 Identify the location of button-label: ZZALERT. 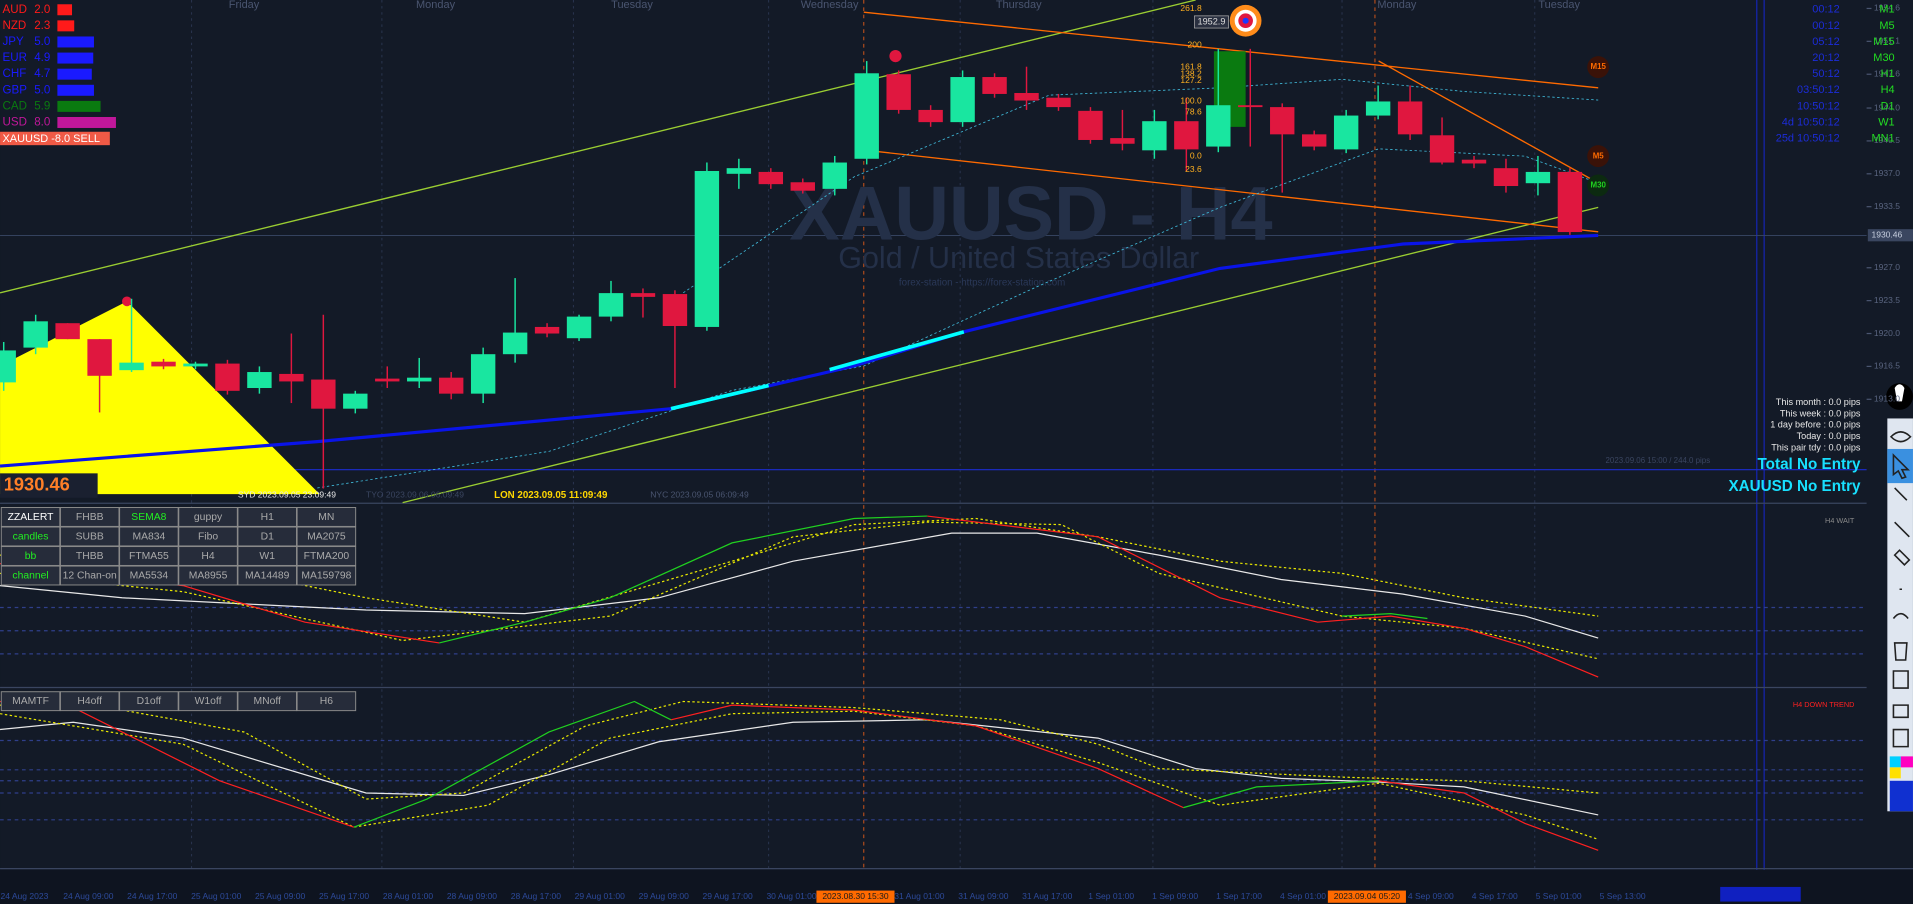
(31, 517).